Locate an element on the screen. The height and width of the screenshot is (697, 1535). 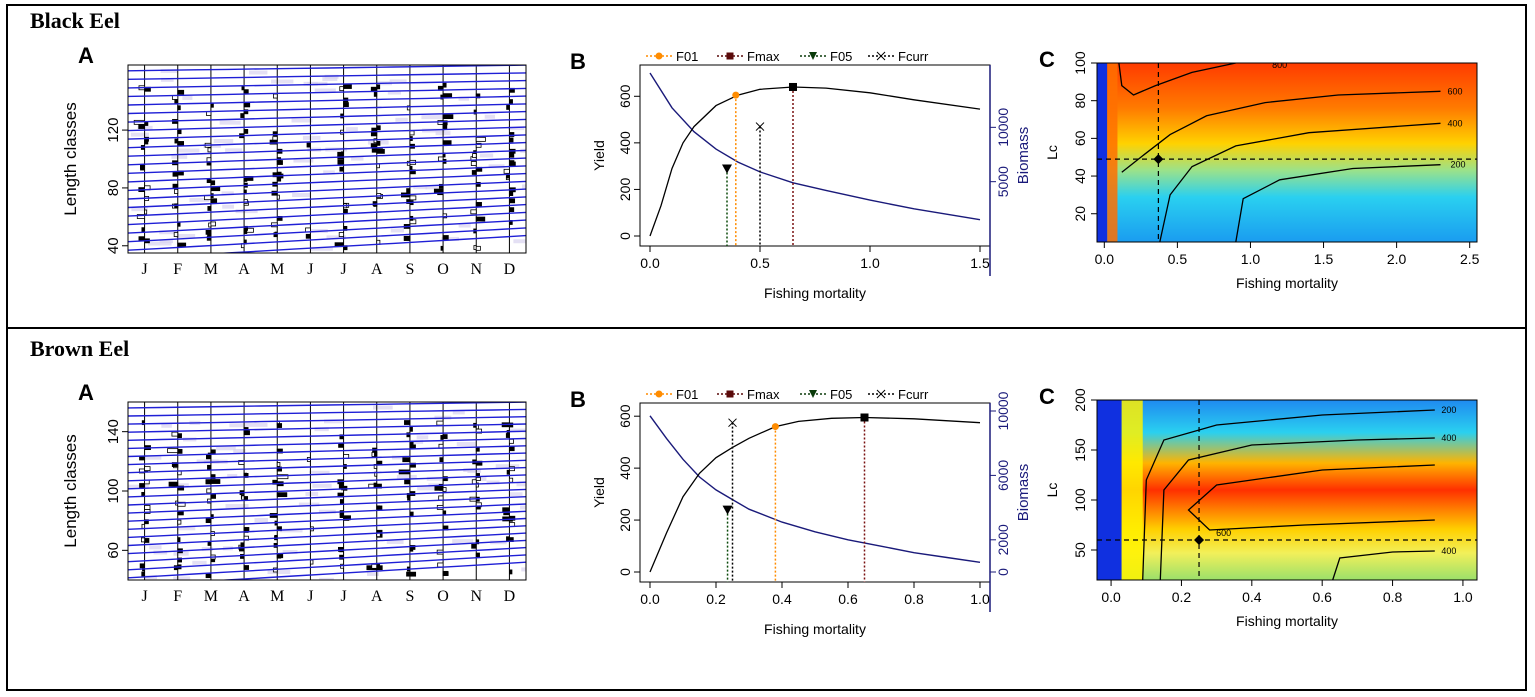
ref-point-f01 is located at coordinates (736, 95).